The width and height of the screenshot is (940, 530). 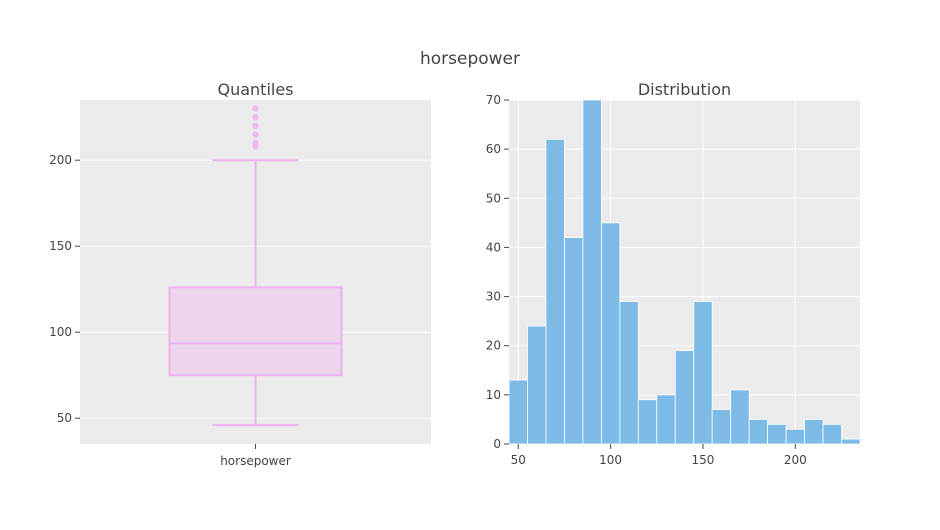 I want to click on y-tick-label: 30, so click(x=493, y=297).